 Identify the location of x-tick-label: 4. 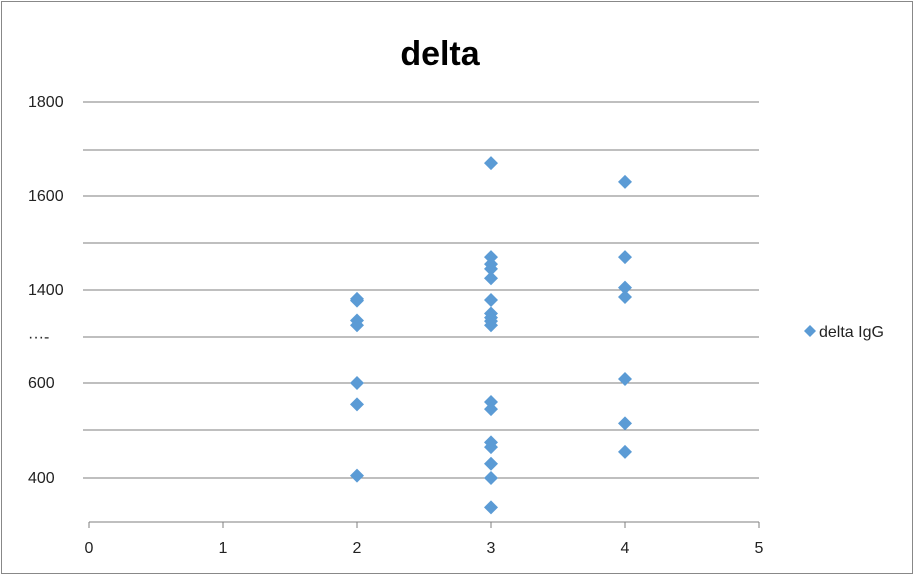
(625, 548).